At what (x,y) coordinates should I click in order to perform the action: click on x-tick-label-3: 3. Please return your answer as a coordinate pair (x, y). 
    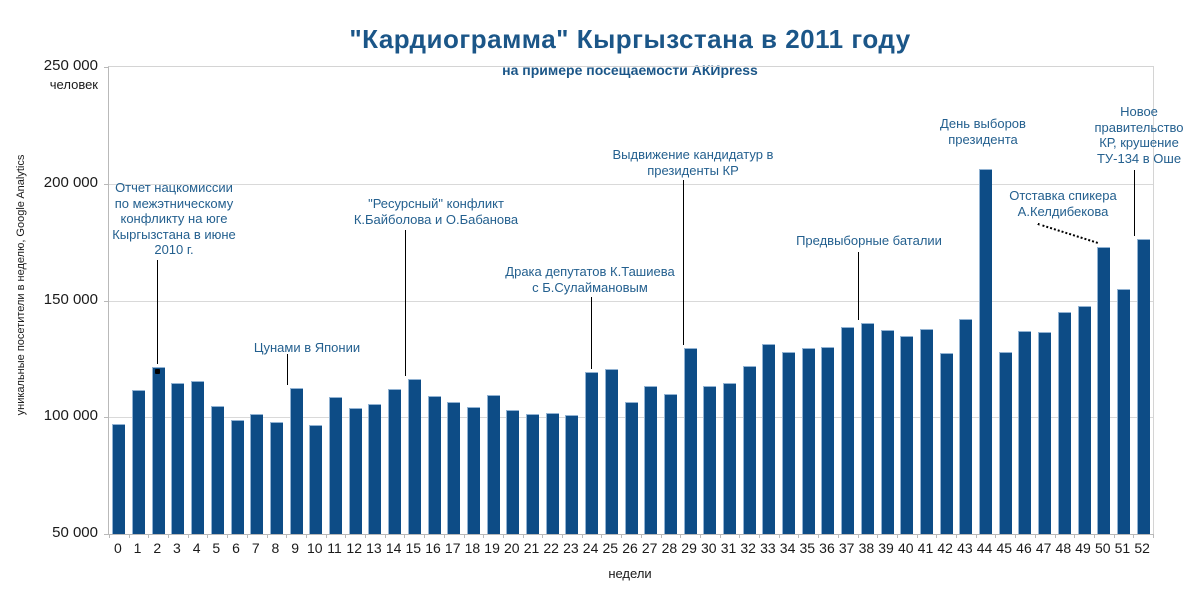
    Looking at the image, I should click on (177, 548).